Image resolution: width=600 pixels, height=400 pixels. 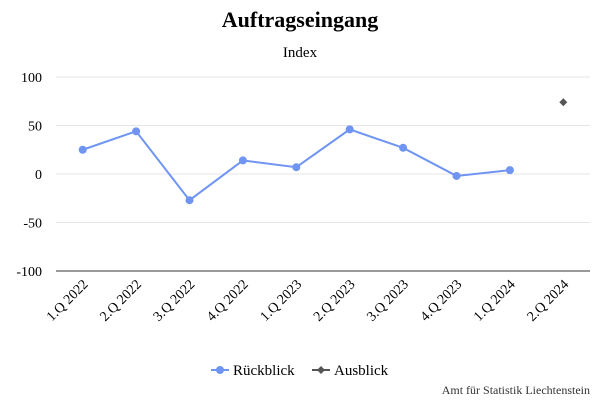 I want to click on x-tick-label: 2.Q 2024, so click(x=548, y=300).